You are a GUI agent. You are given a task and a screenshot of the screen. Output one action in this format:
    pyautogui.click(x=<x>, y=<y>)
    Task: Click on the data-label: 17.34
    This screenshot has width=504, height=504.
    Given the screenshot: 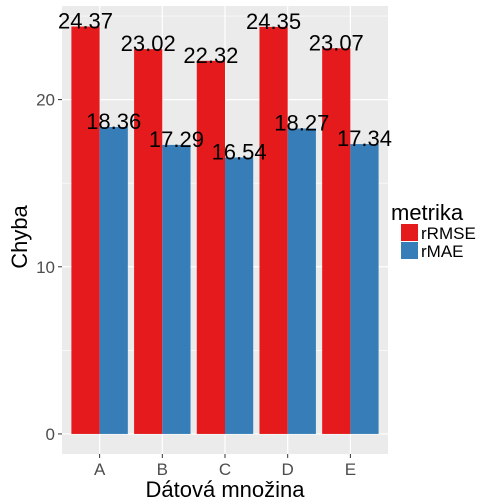 What is the action you would take?
    pyautogui.click(x=364, y=138)
    